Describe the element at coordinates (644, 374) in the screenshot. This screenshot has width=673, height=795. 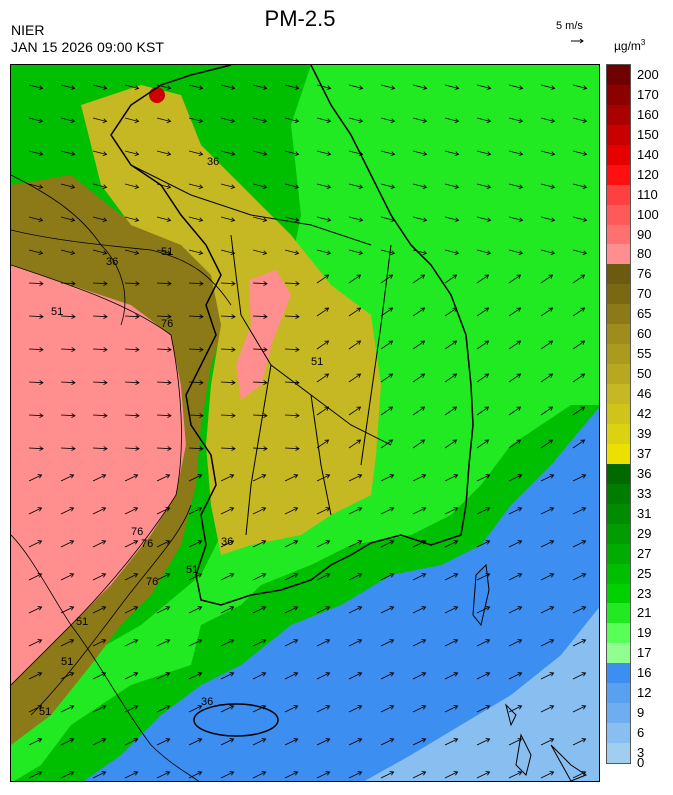
I see `colorbar-tick-label: 50` at that location.